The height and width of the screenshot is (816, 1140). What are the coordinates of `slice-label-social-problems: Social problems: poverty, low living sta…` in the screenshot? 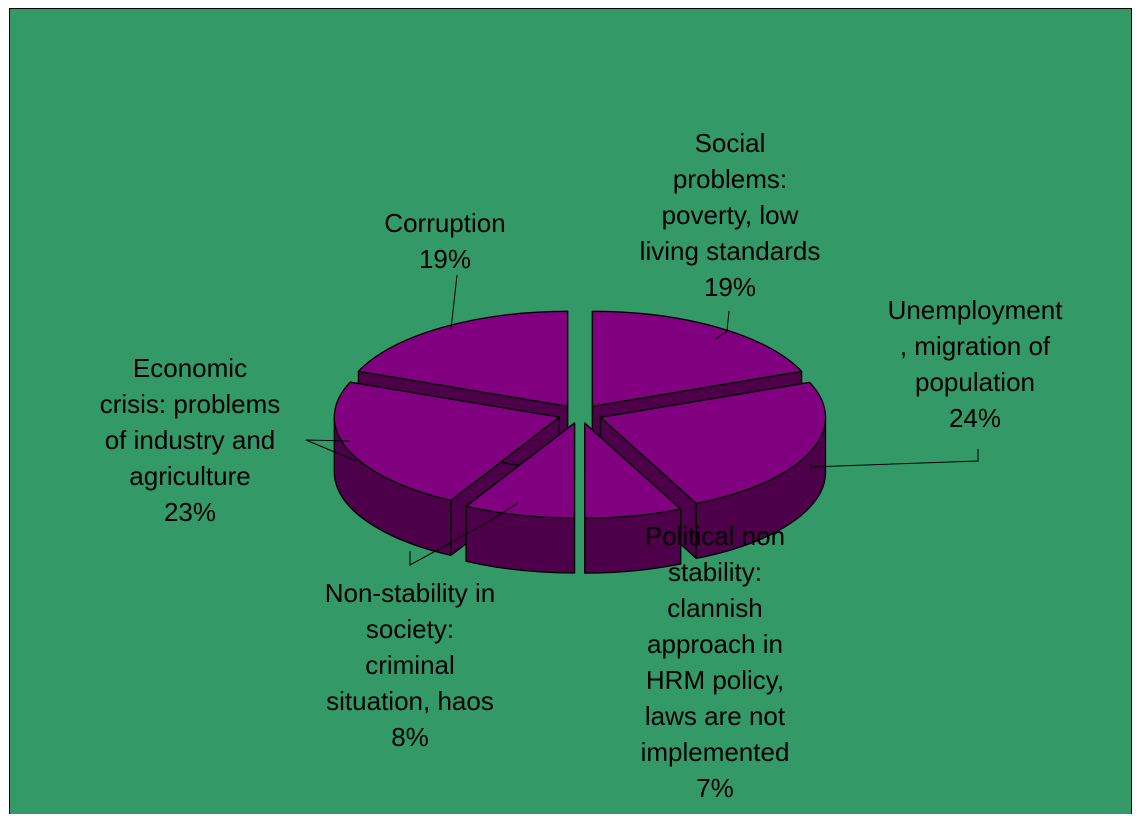 It's located at (730, 215).